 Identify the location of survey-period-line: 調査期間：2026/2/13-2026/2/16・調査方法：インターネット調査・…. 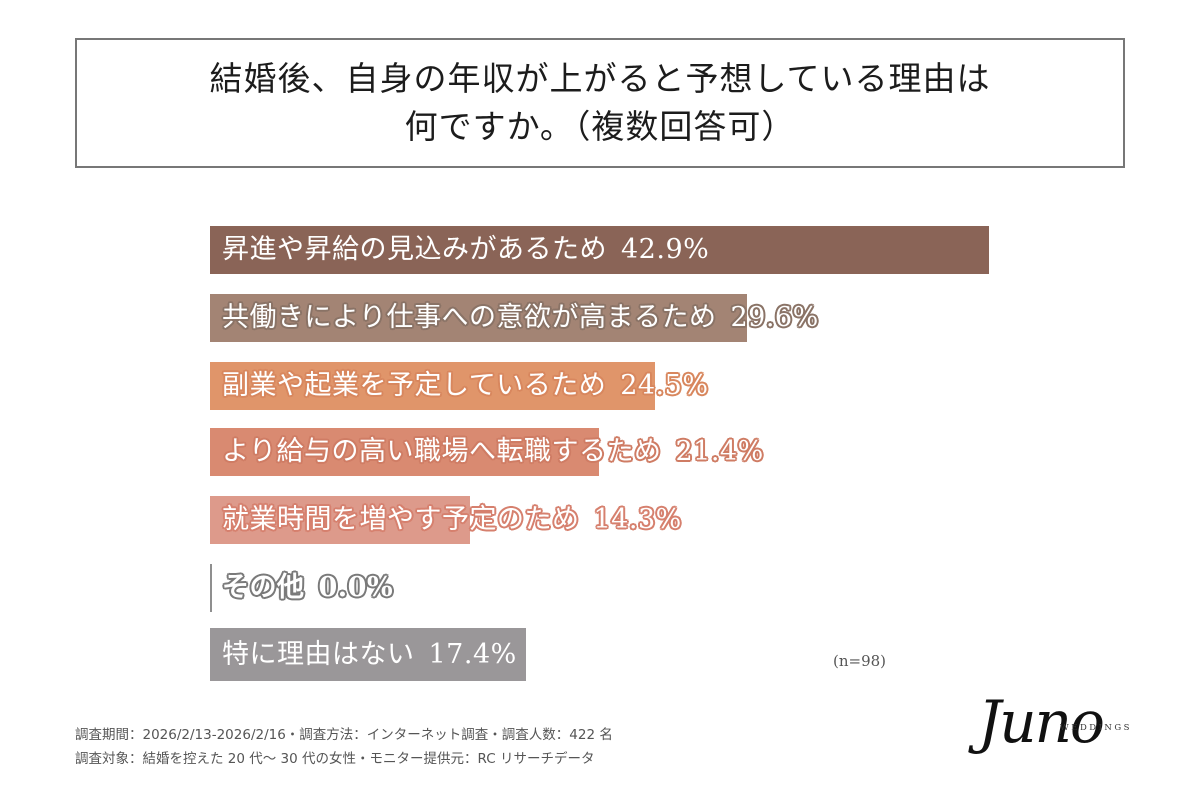
(344, 735).